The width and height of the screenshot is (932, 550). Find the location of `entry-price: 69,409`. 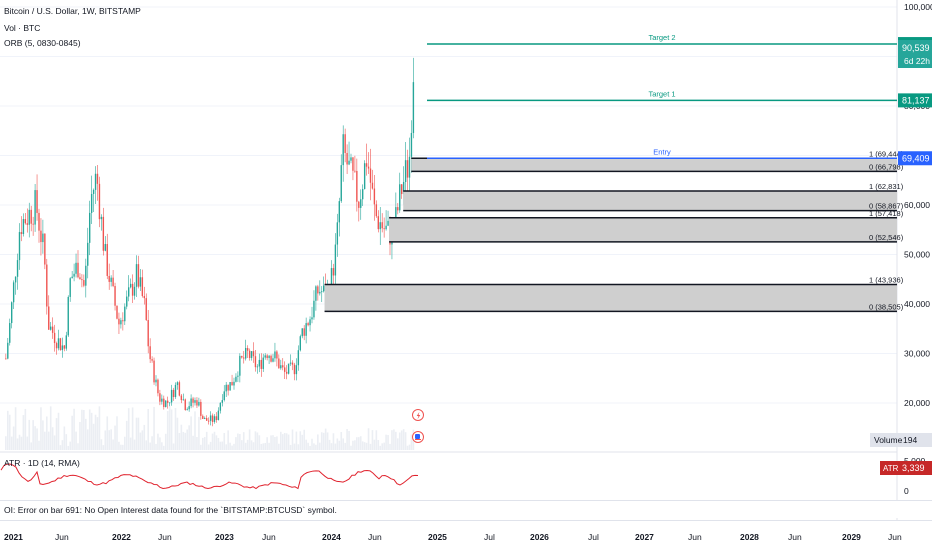

entry-price: 69,409 is located at coordinates (916, 158).